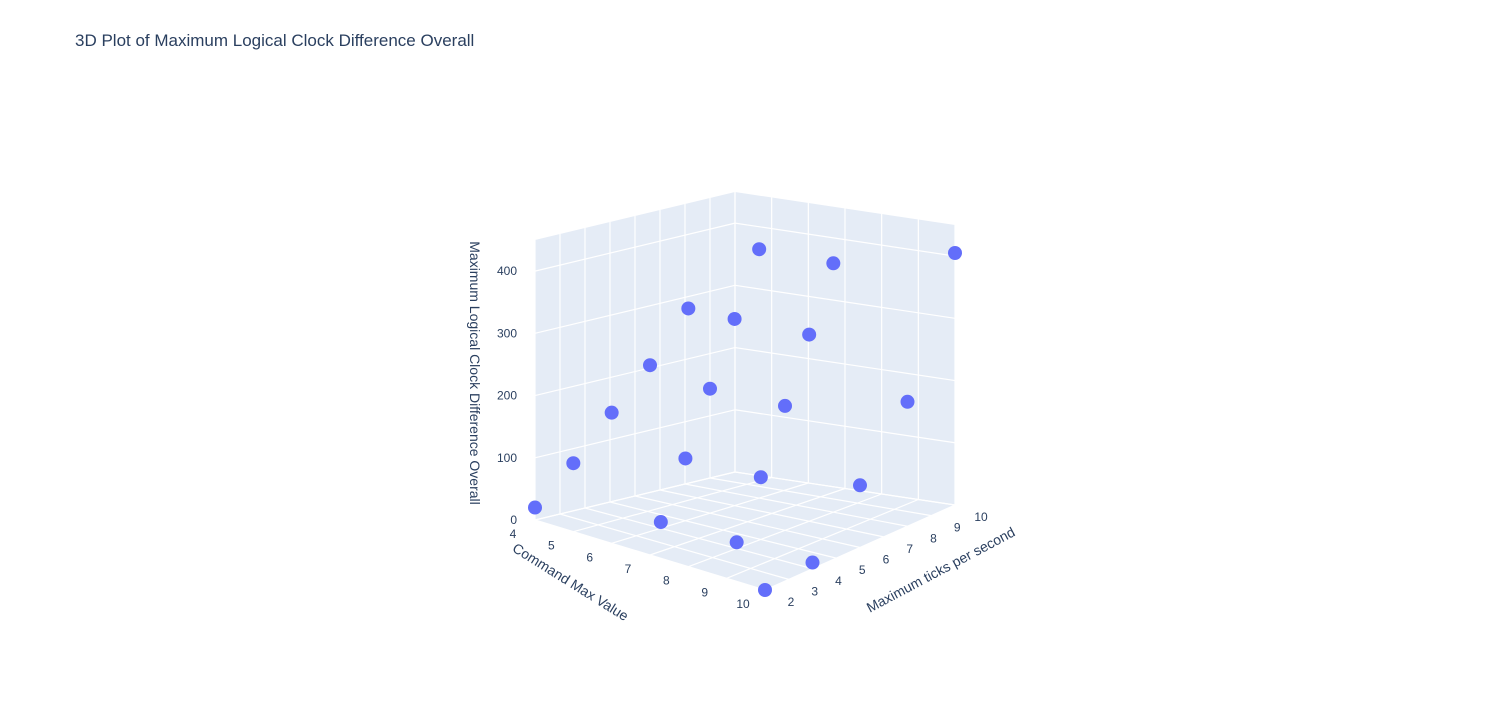  I want to click on markers, so click(745, 419).